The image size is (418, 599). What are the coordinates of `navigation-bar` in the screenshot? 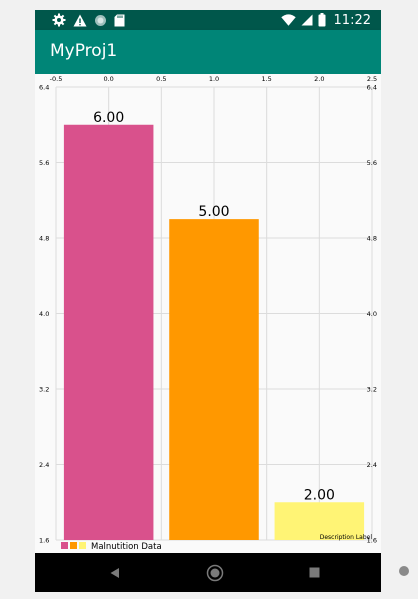 It's located at (208, 572).